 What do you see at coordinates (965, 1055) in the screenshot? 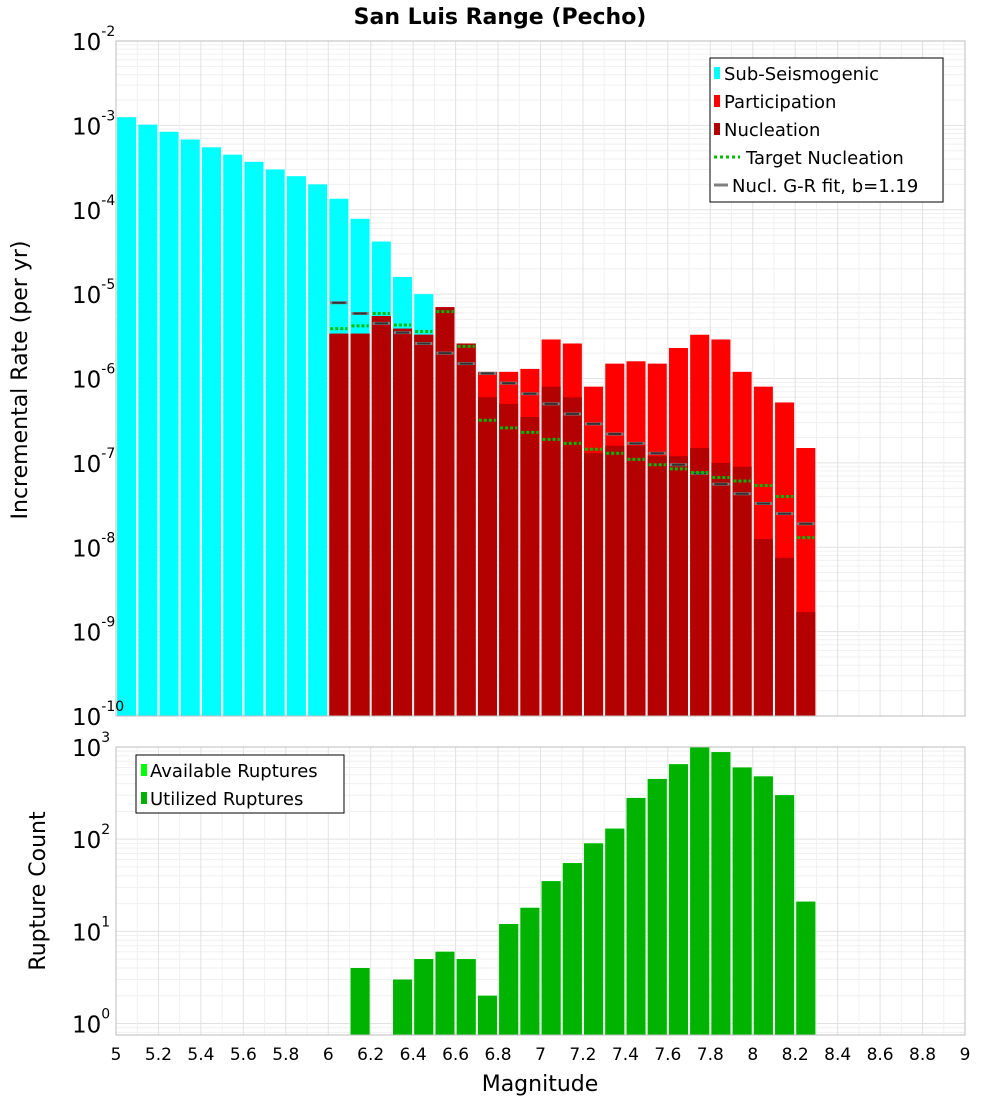
I see `x-tick-label: 9` at bounding box center [965, 1055].